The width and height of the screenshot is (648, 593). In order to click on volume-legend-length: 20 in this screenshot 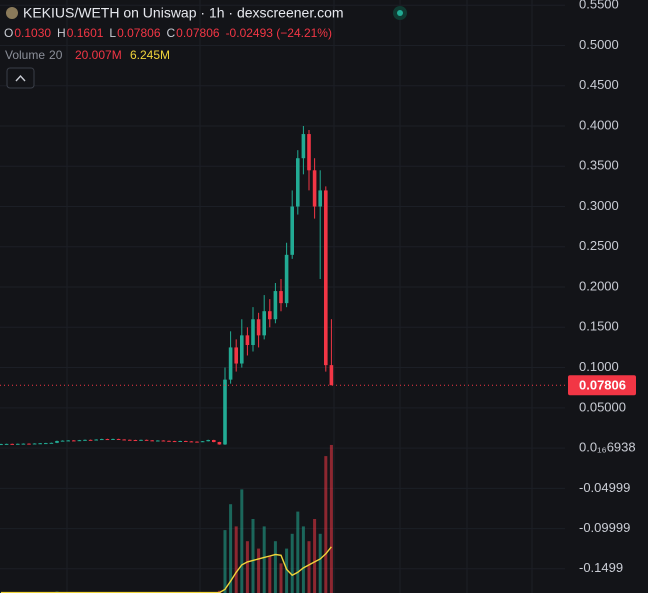, I will do `click(56, 55)`.